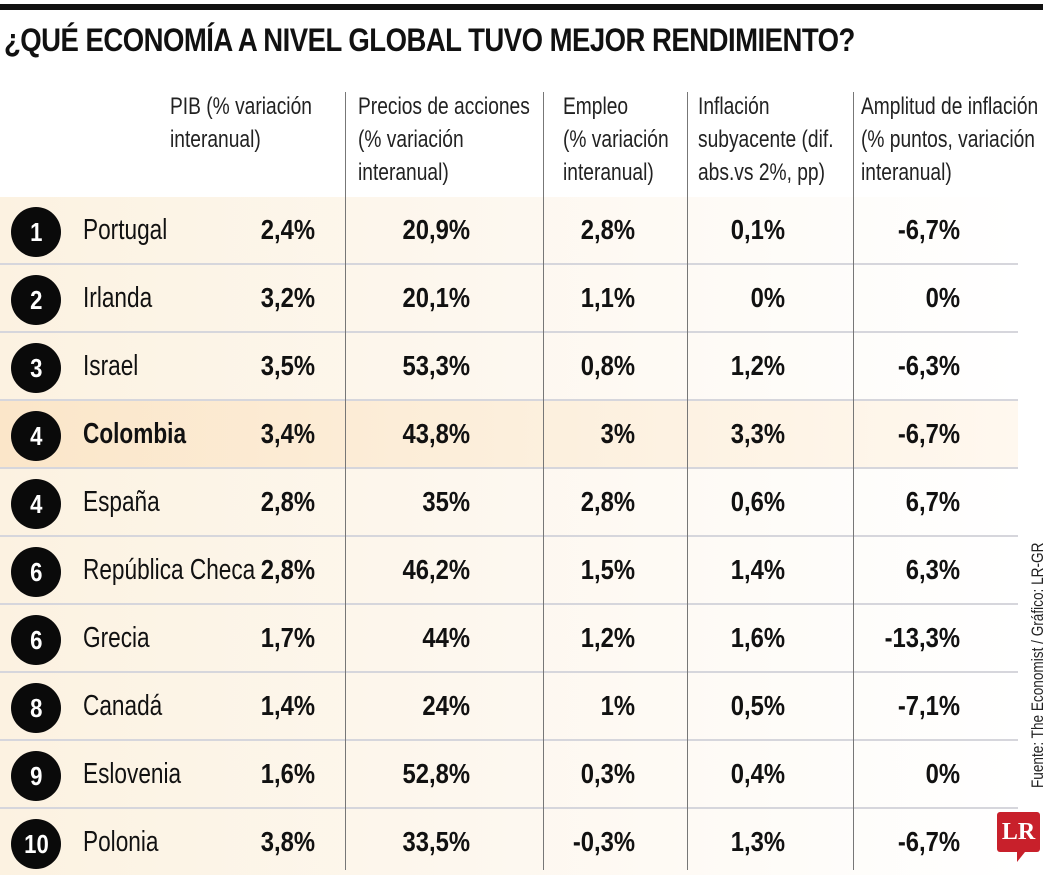 This screenshot has width=1053, height=878. I want to click on table-cell: 3%, so click(617, 433).